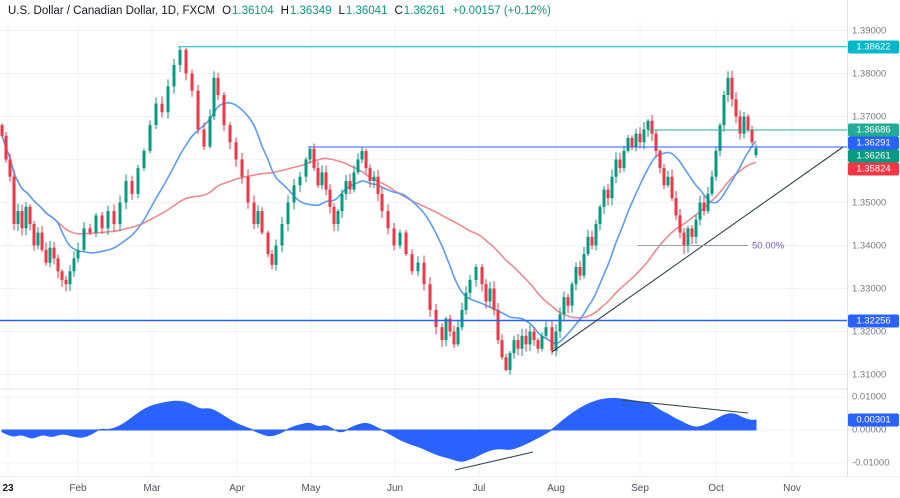 This screenshot has width=900, height=498. I want to click on ohlc-letter: L, so click(341, 11).